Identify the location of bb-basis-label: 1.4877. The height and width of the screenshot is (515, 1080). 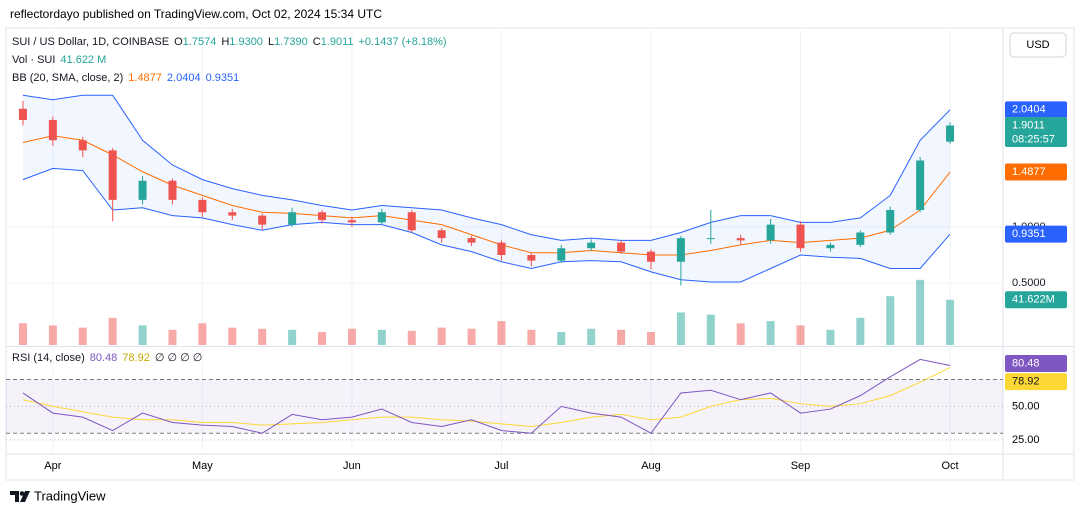
(1029, 172).